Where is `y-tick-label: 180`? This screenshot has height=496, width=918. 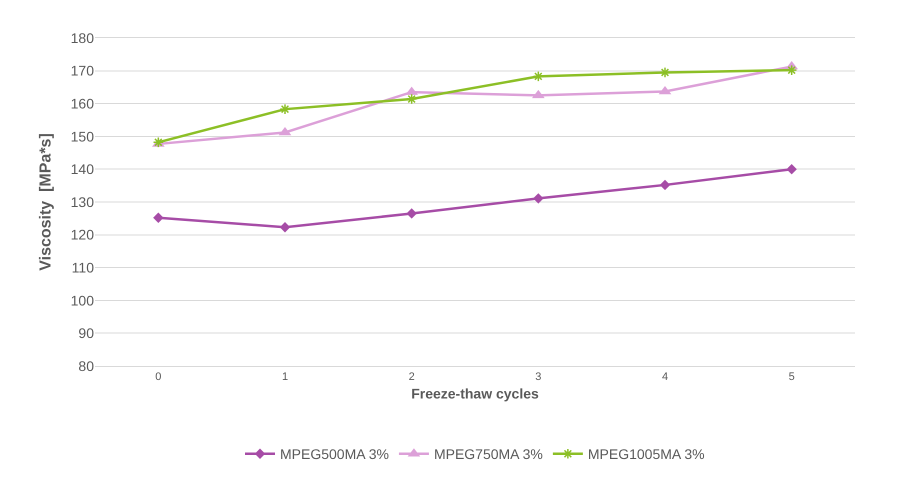 y-tick-label: 180 is located at coordinates (82, 38).